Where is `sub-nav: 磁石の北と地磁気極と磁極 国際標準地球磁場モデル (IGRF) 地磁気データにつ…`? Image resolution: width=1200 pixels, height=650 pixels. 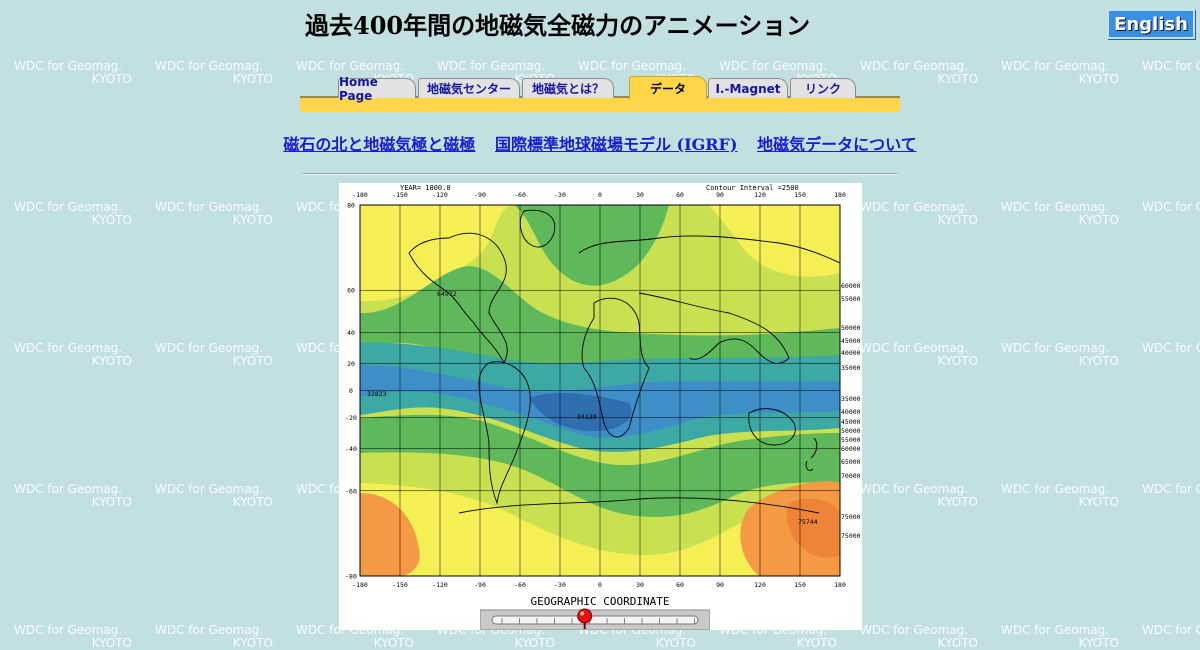
sub-nav: 磁石の北と地磁気極と磁極 国際標準地球磁場モデル (IGRF) 地磁気データにつ… is located at coordinates (600, 143).